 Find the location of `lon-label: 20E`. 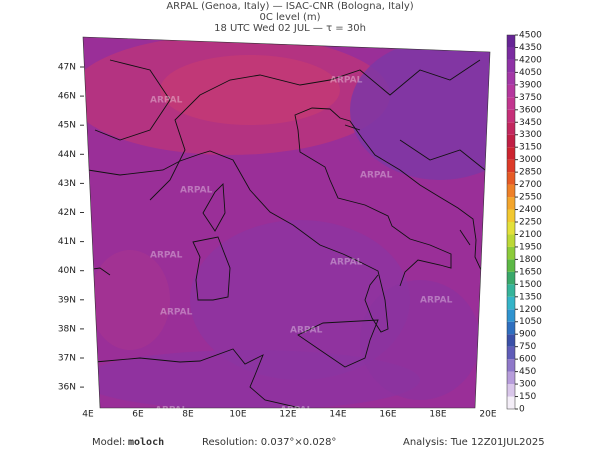

lon-label: 20E is located at coordinates (487, 415).